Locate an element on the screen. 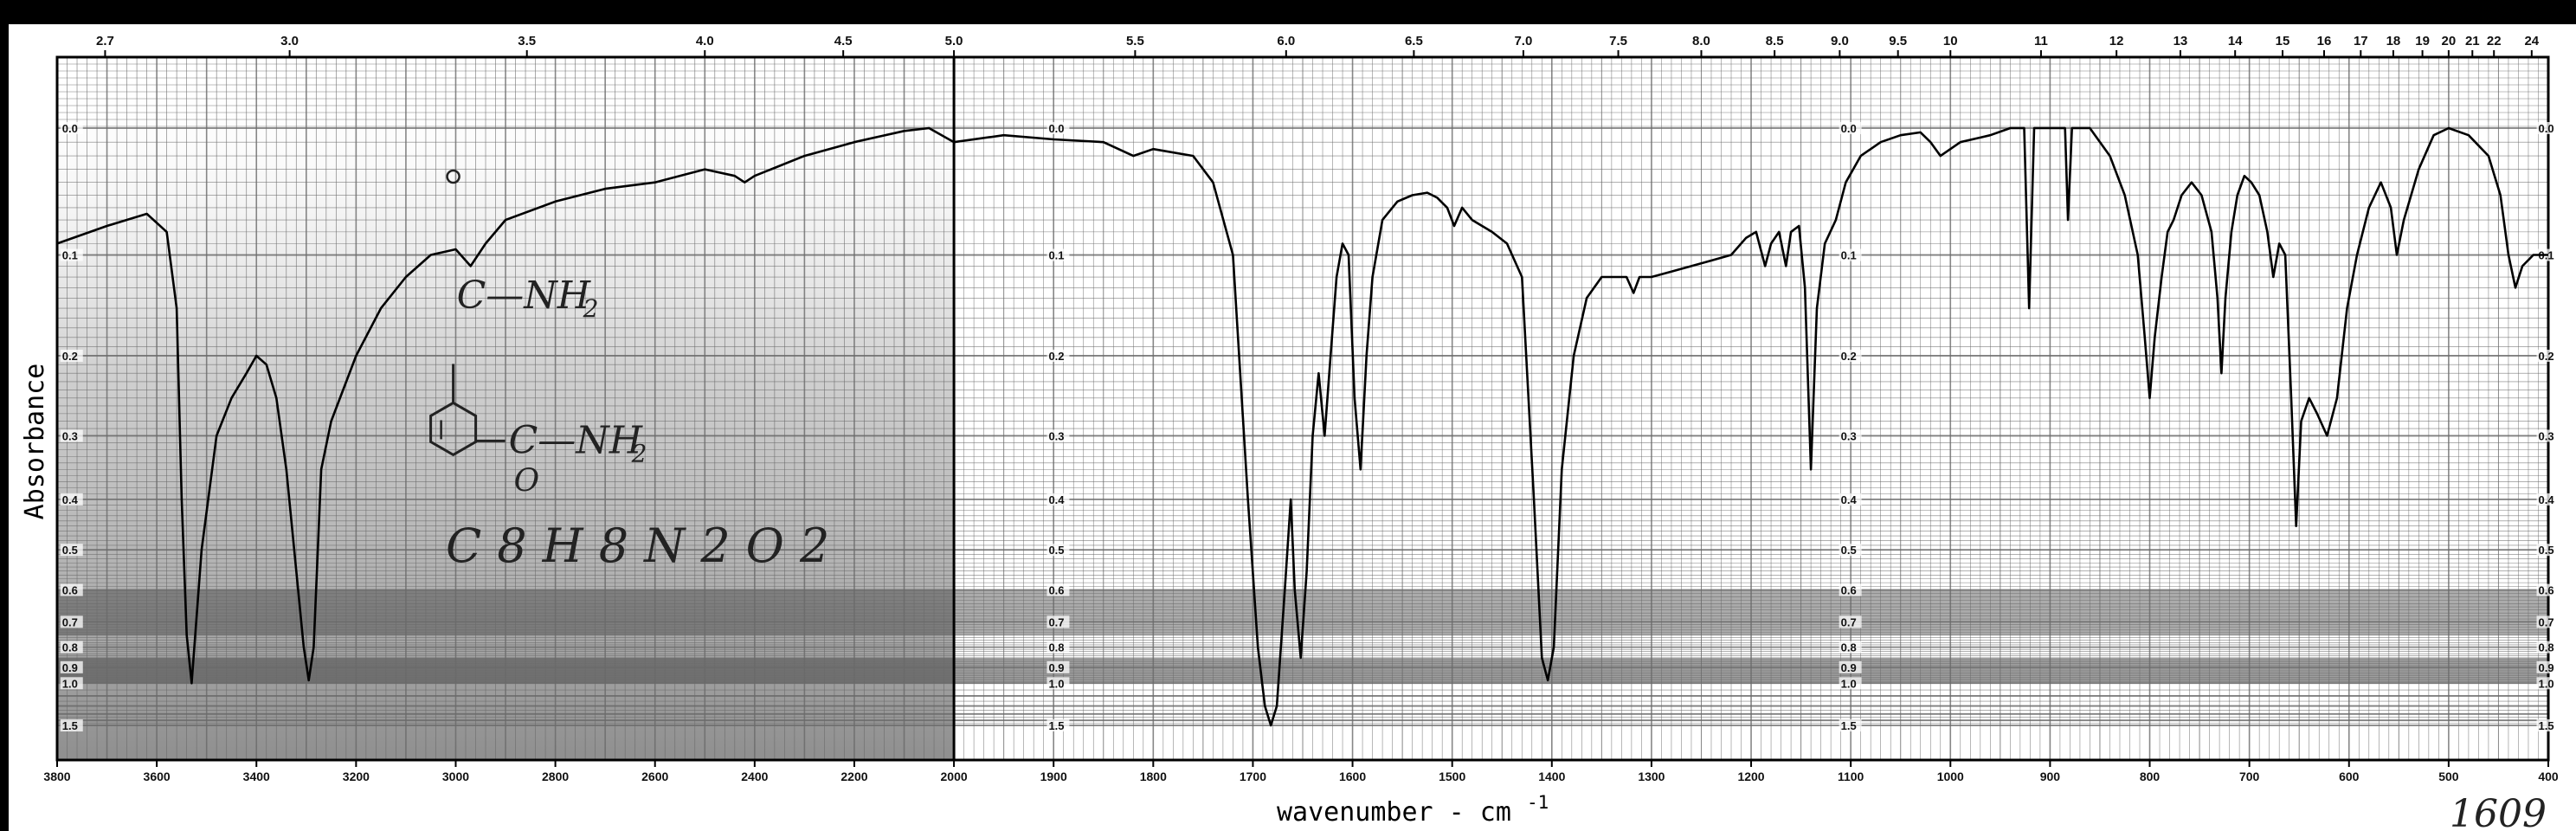 This screenshot has height=831, width=2576. amide-top-subscript: 2 is located at coordinates (591, 308).